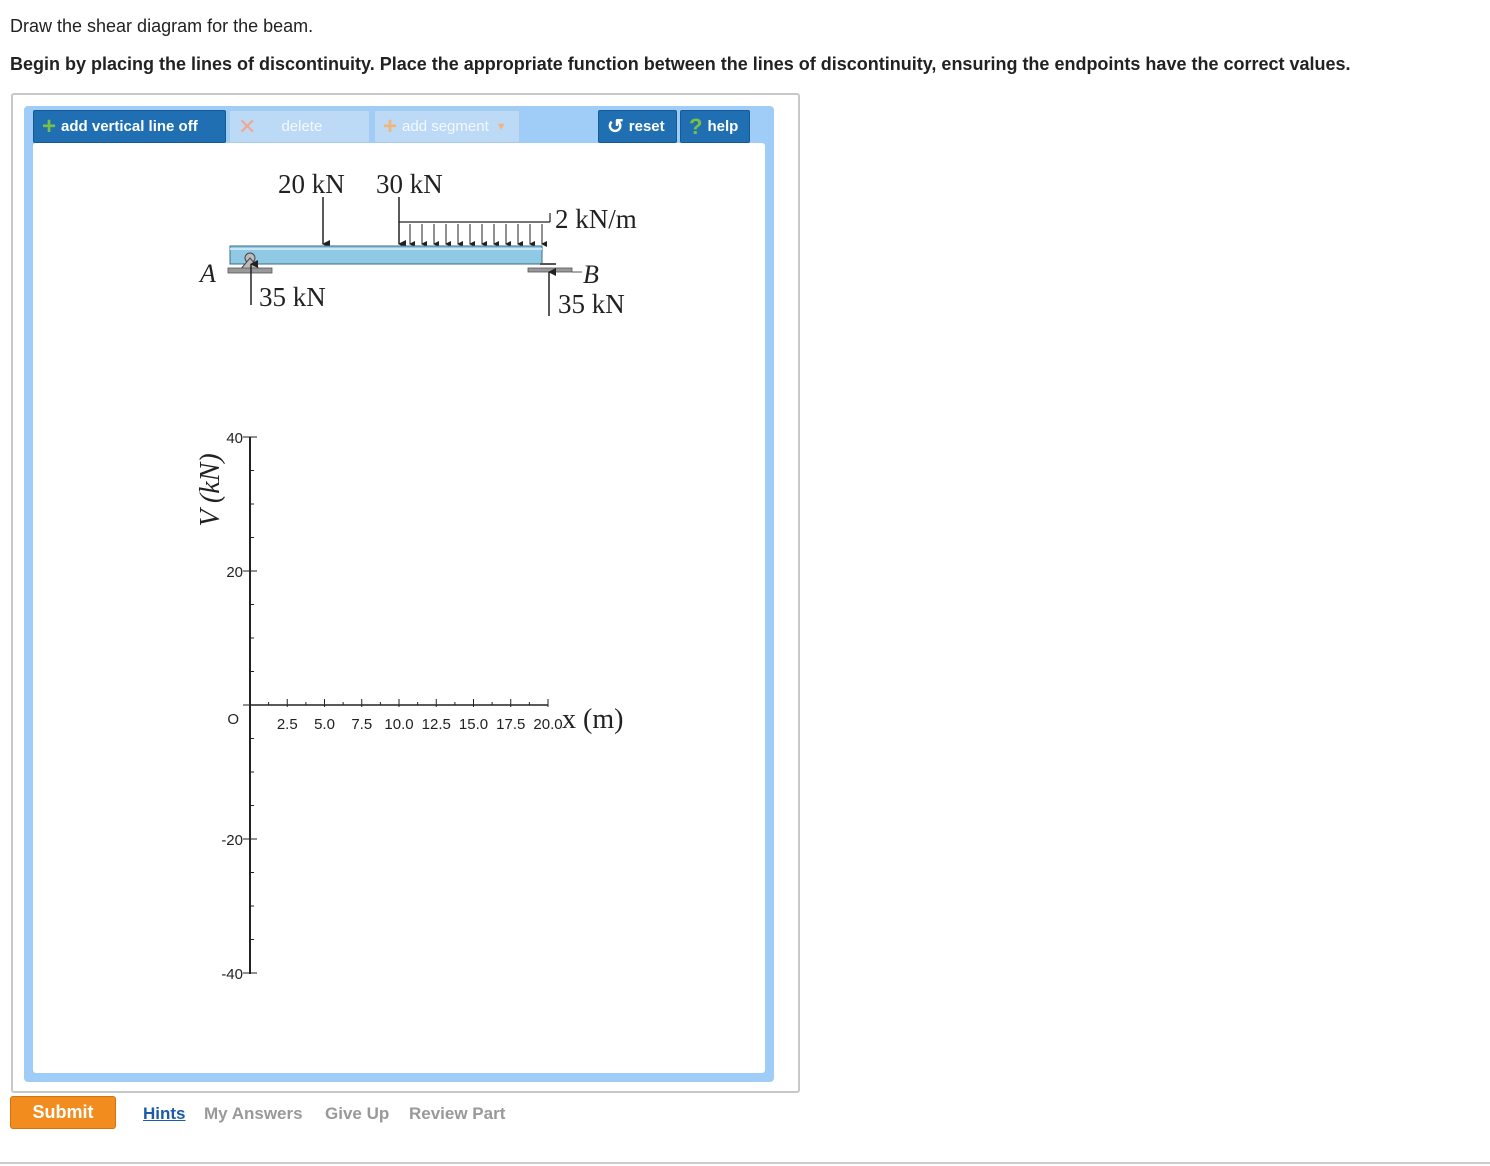 The image size is (1490, 1166). I want to click on x-tick-labels: 2.5 5.0 7.5 10.0 12.5 15.0 17.5 20.0, so click(420, 724).